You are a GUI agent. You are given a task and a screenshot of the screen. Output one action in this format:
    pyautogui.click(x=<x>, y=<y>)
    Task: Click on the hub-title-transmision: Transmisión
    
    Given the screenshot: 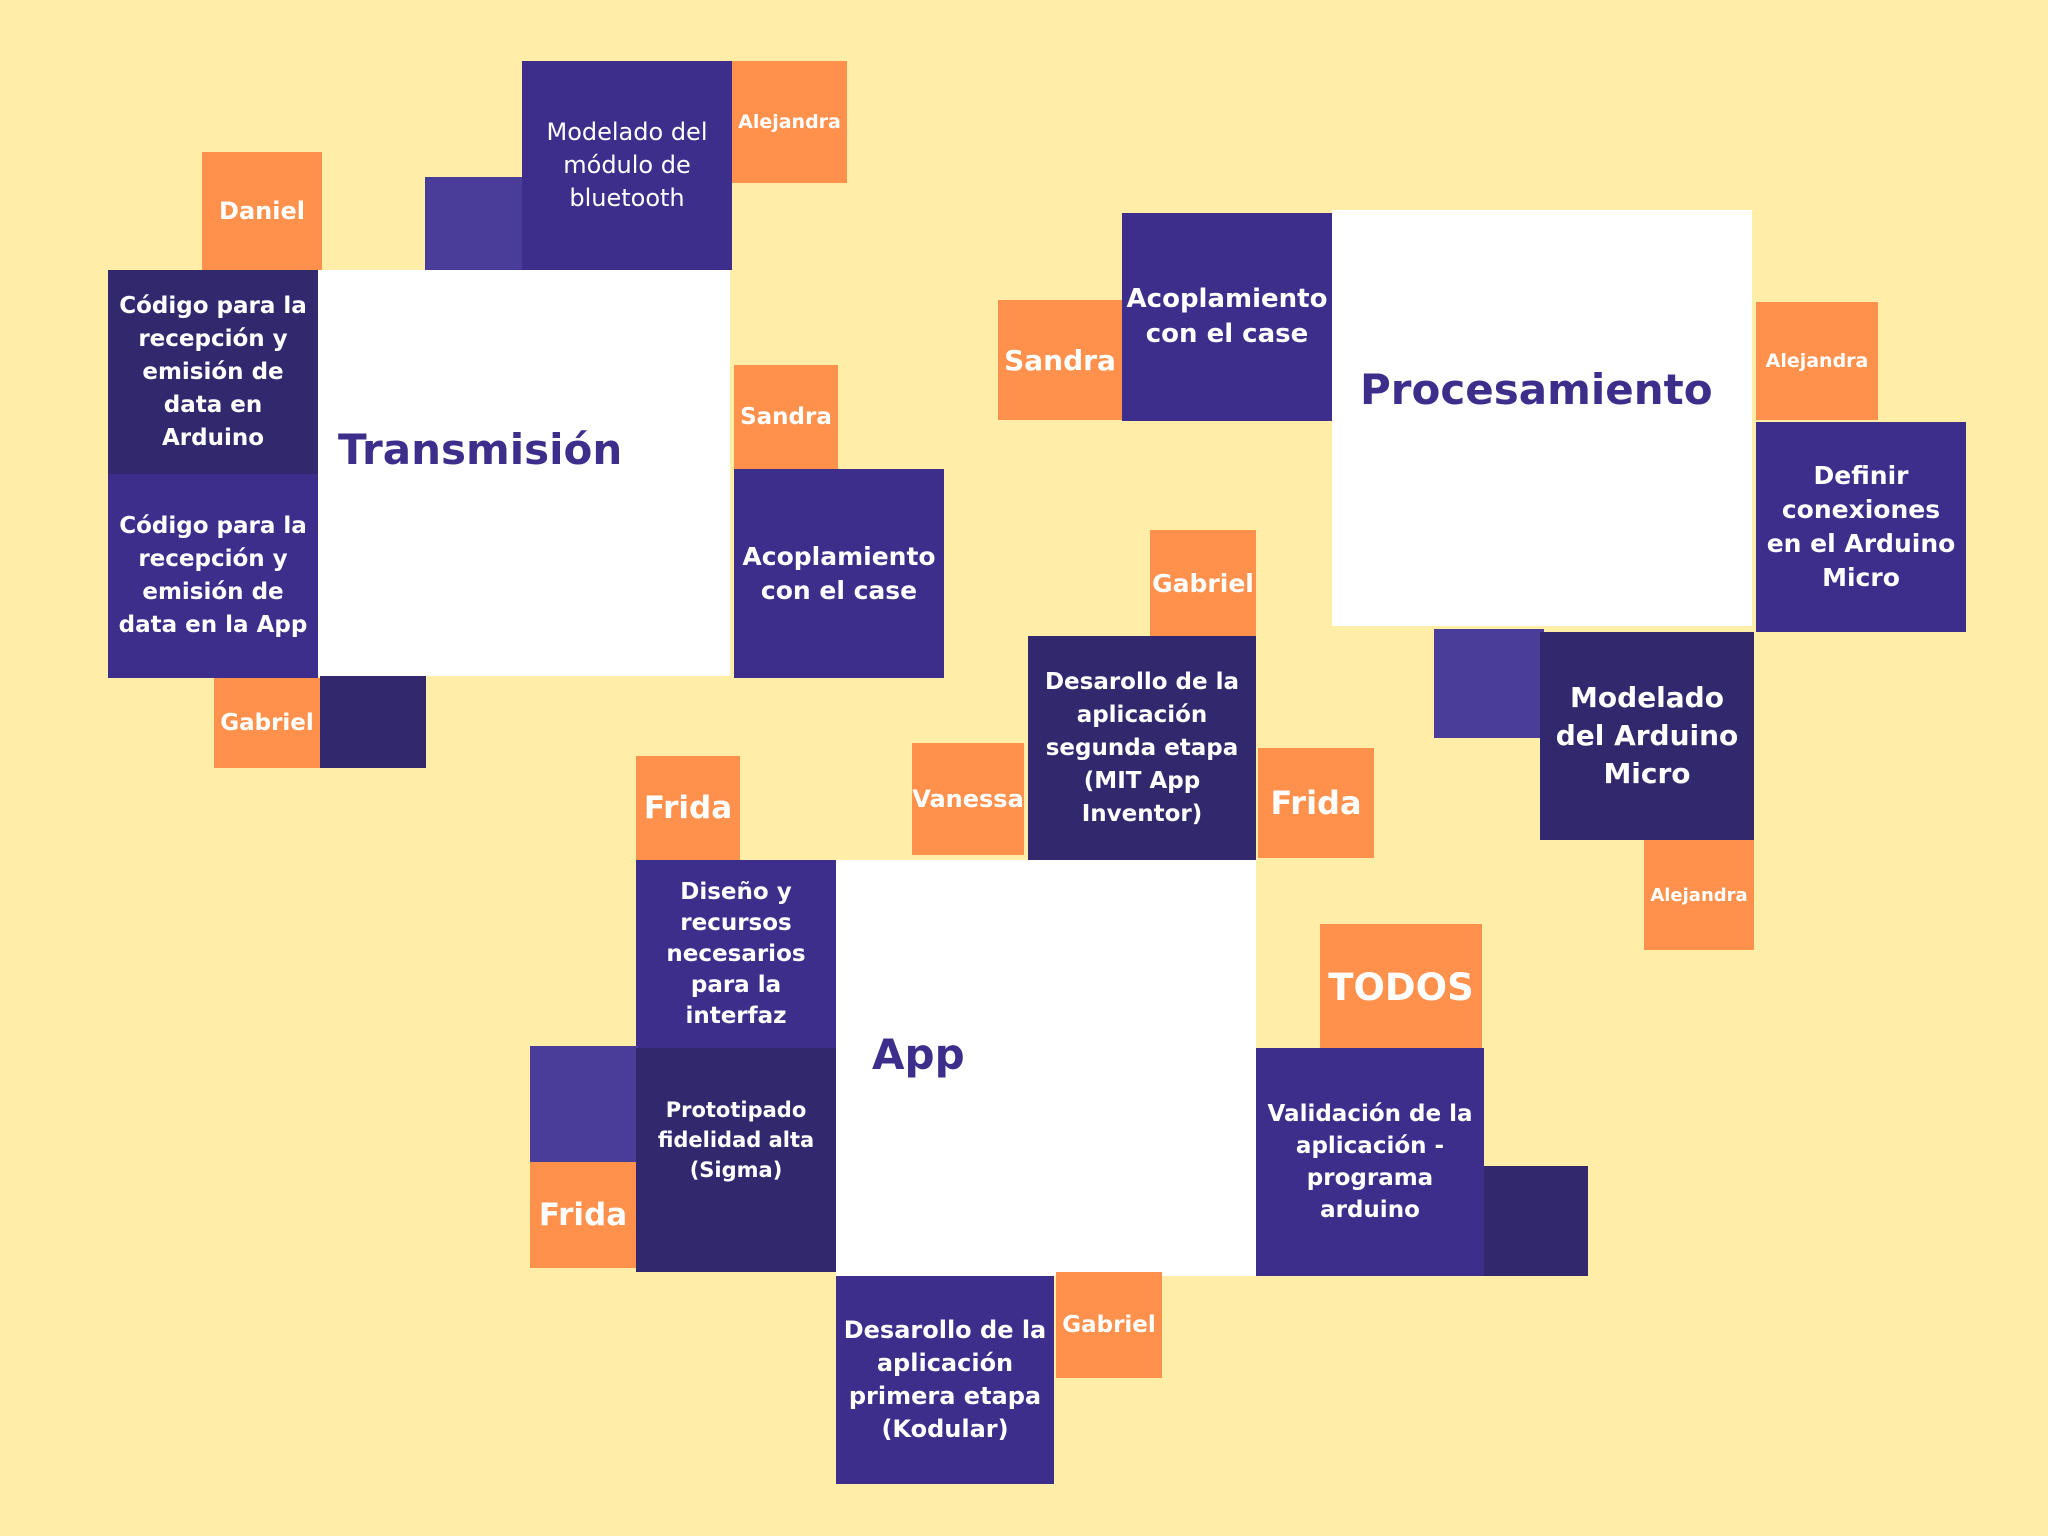 What is the action you would take?
    pyautogui.click(x=480, y=449)
    